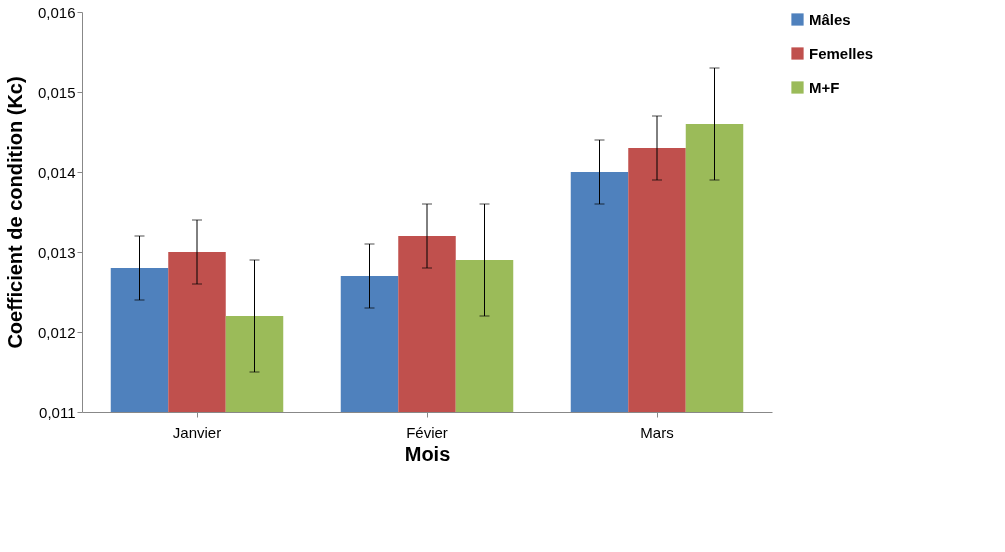  Describe the element at coordinates (56, 12) in the screenshot. I see `y-tick-label: 0,016` at that location.